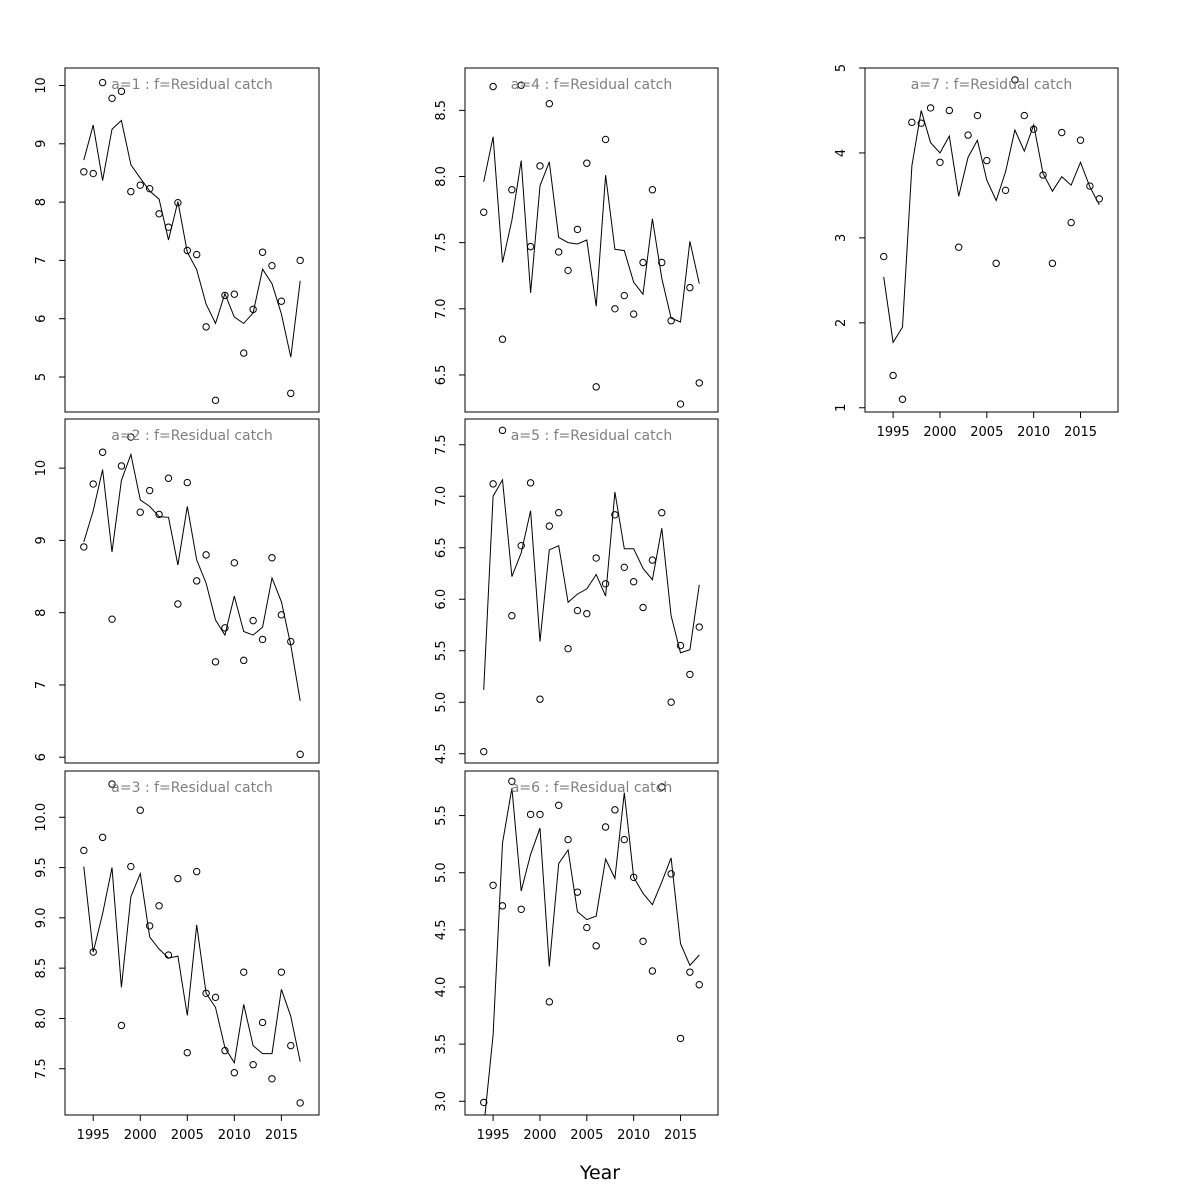 Image resolution: width=1200 pixels, height=1200 pixels. What do you see at coordinates (441, 308) in the screenshot?
I see `y-tick-label: 7.0` at bounding box center [441, 308].